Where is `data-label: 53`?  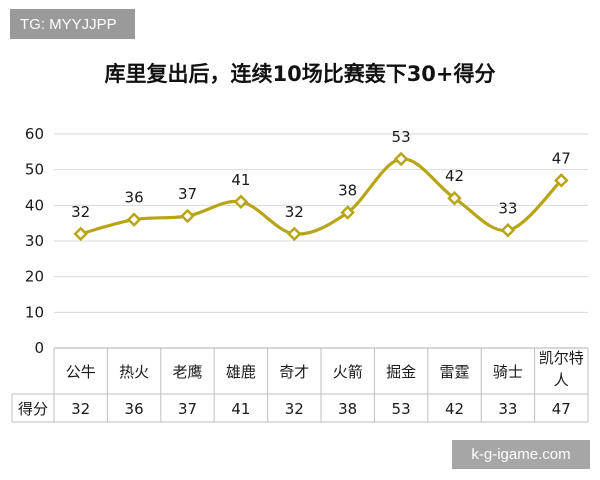 data-label: 53 is located at coordinates (401, 137).